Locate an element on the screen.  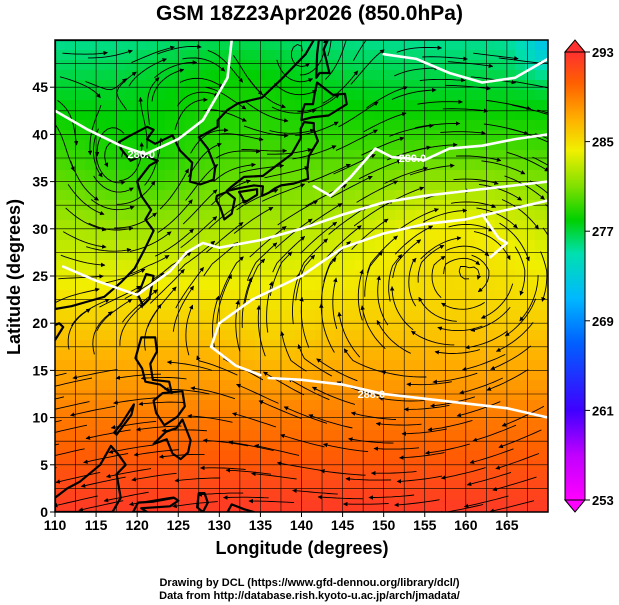
x-tick-label: 165 is located at coordinates (507, 525).